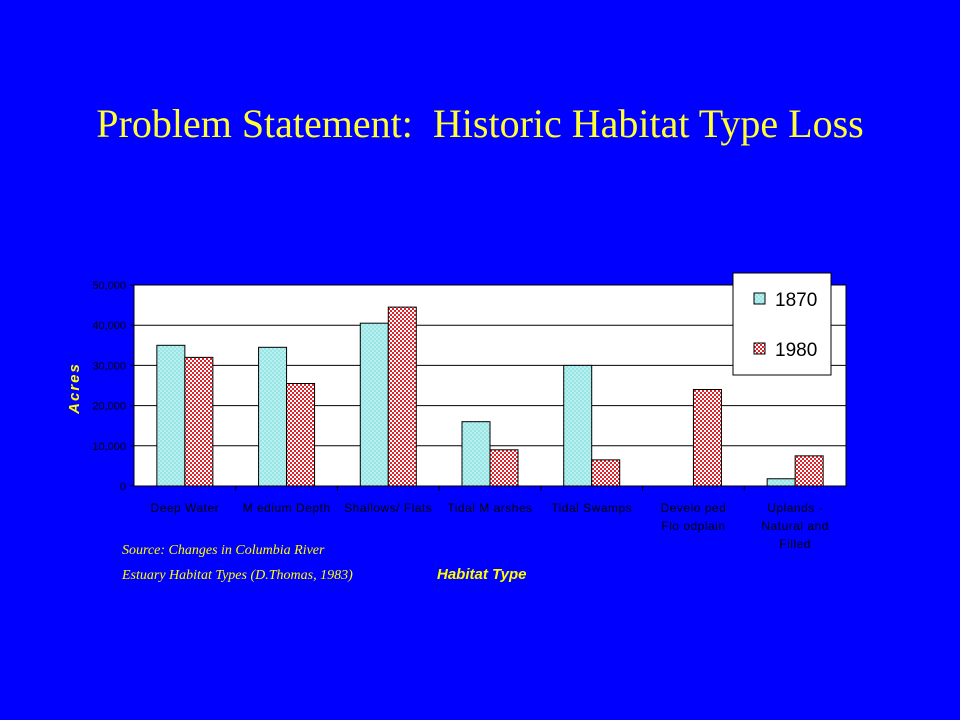  Describe the element at coordinates (109, 366) in the screenshot. I see `y-tick-label: 30,000` at that location.